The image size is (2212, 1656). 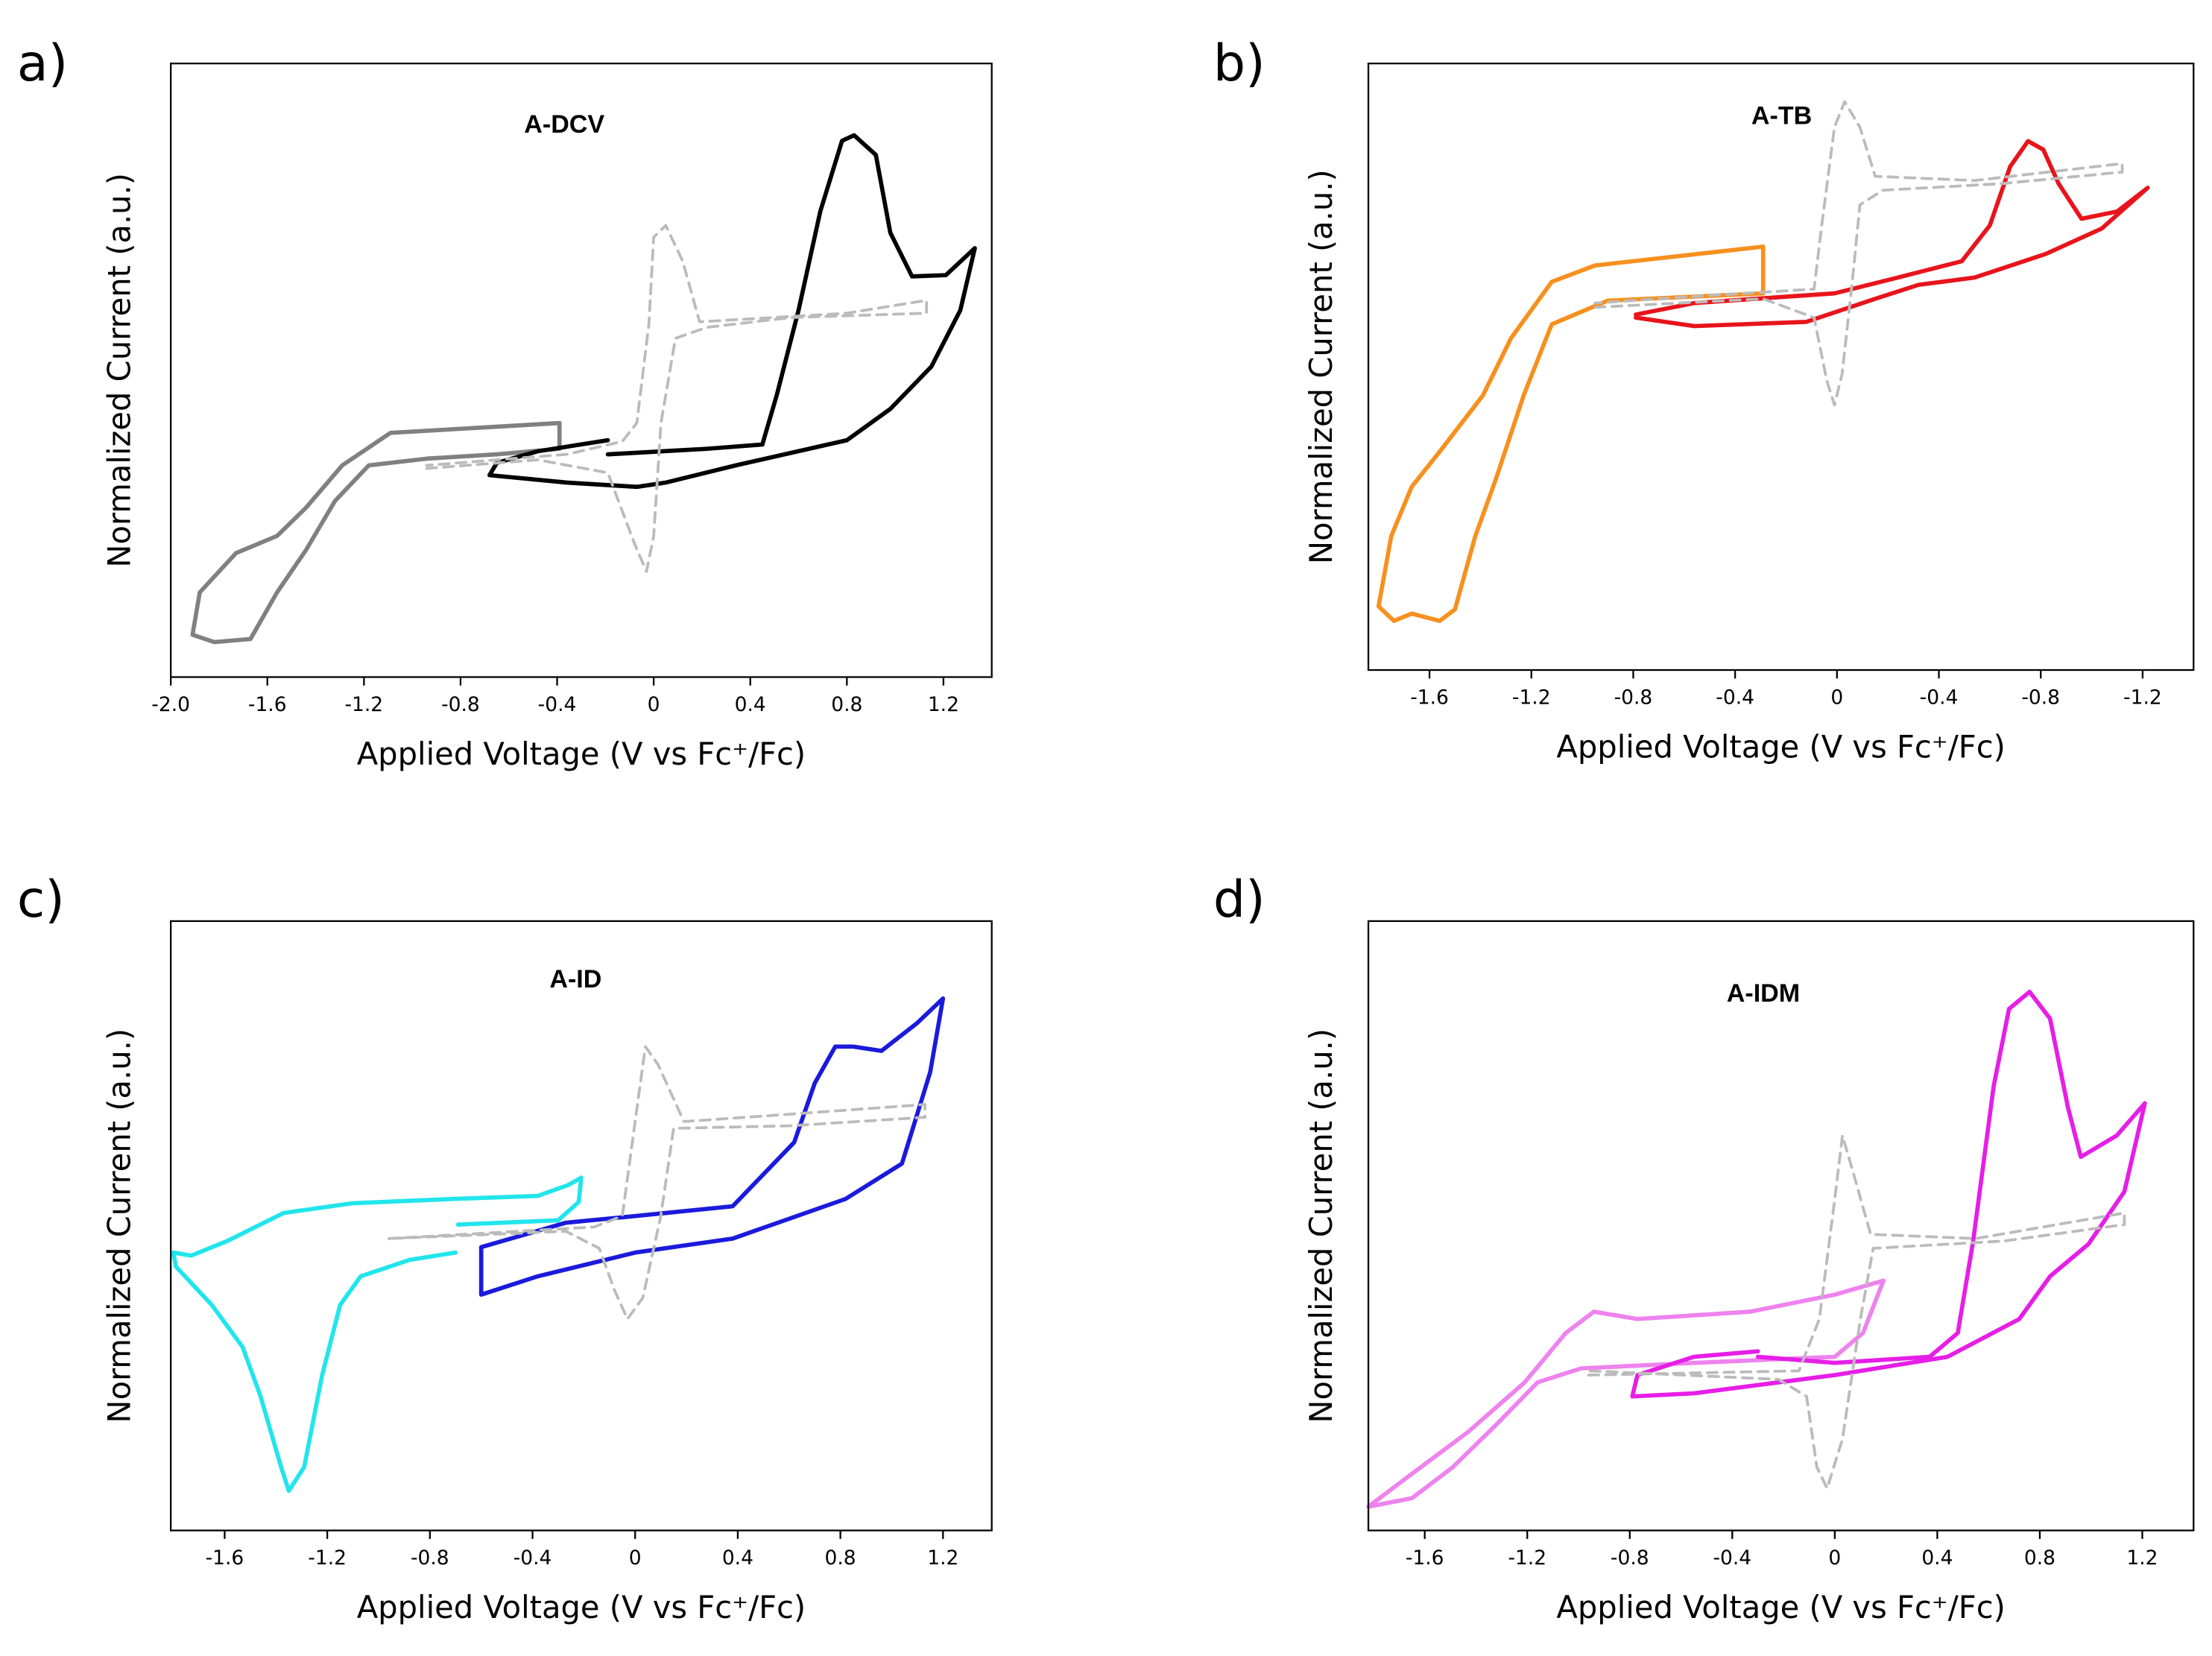 I want to click on chart-title: A-DCV, so click(x=564, y=124).